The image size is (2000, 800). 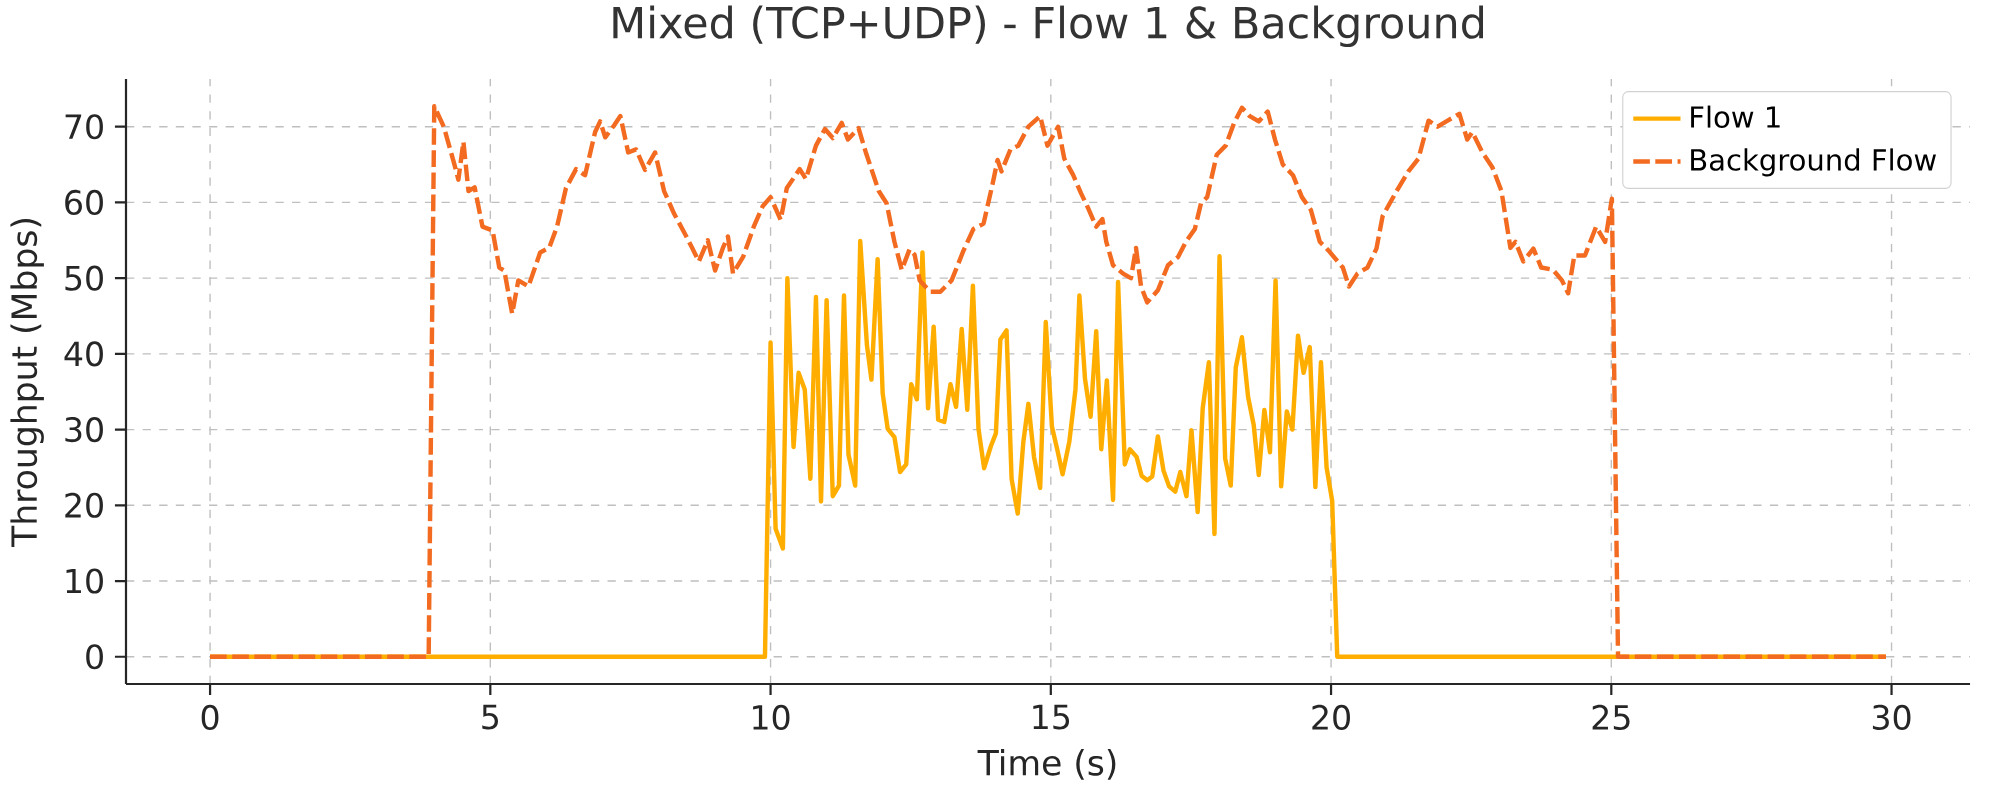 What do you see at coordinates (1891, 717) in the screenshot?
I see `x-tick-label: 30` at bounding box center [1891, 717].